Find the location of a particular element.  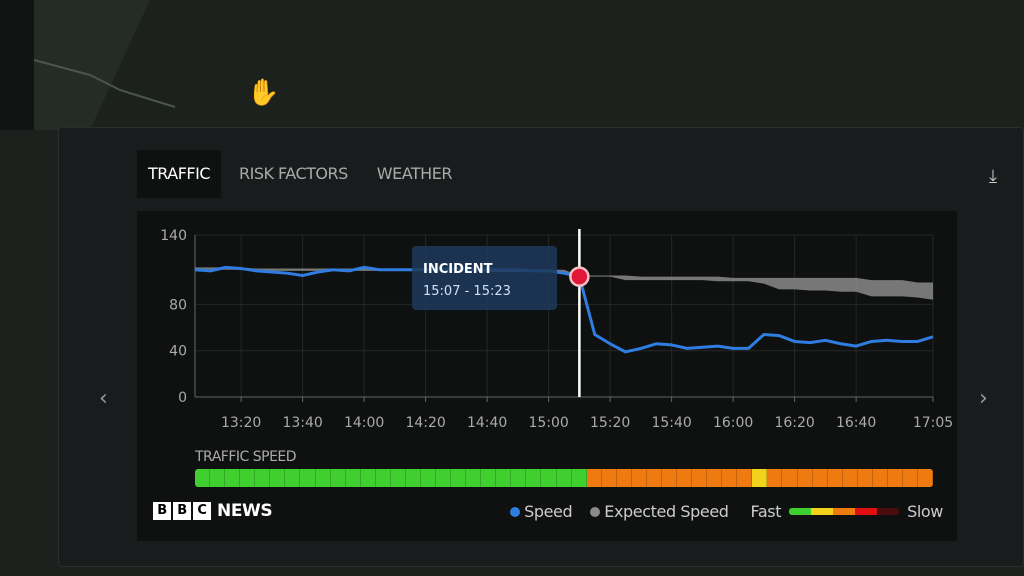

traffic-speed-bar is located at coordinates (564, 478).